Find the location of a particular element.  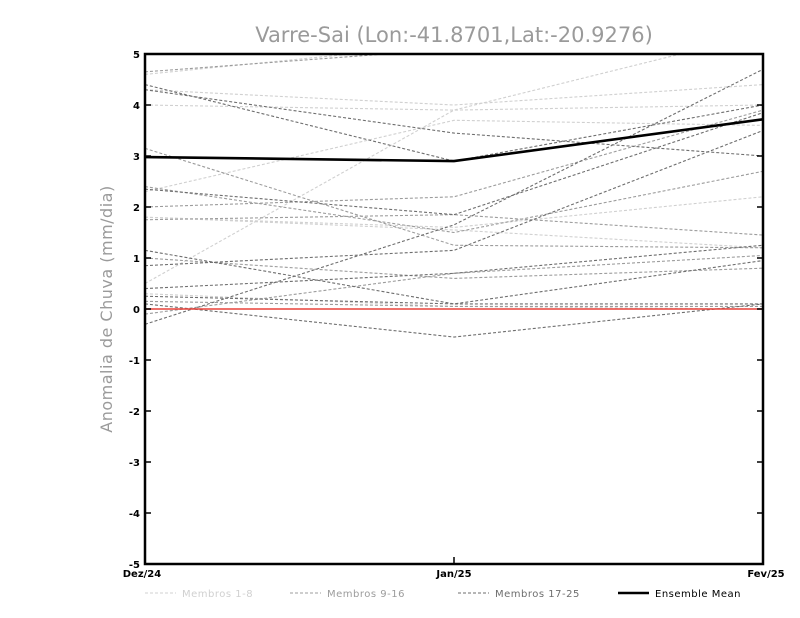

ensemble-mean-line is located at coordinates (454, 140).